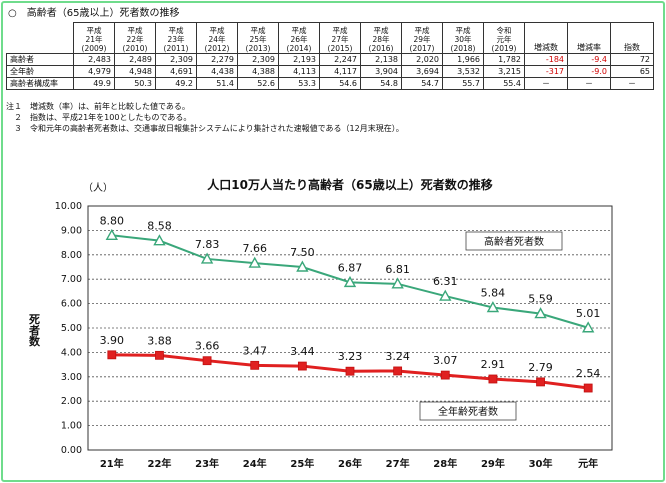  What do you see at coordinates (445, 463) in the screenshot?
I see `x-tick-label: 28年` at bounding box center [445, 463].